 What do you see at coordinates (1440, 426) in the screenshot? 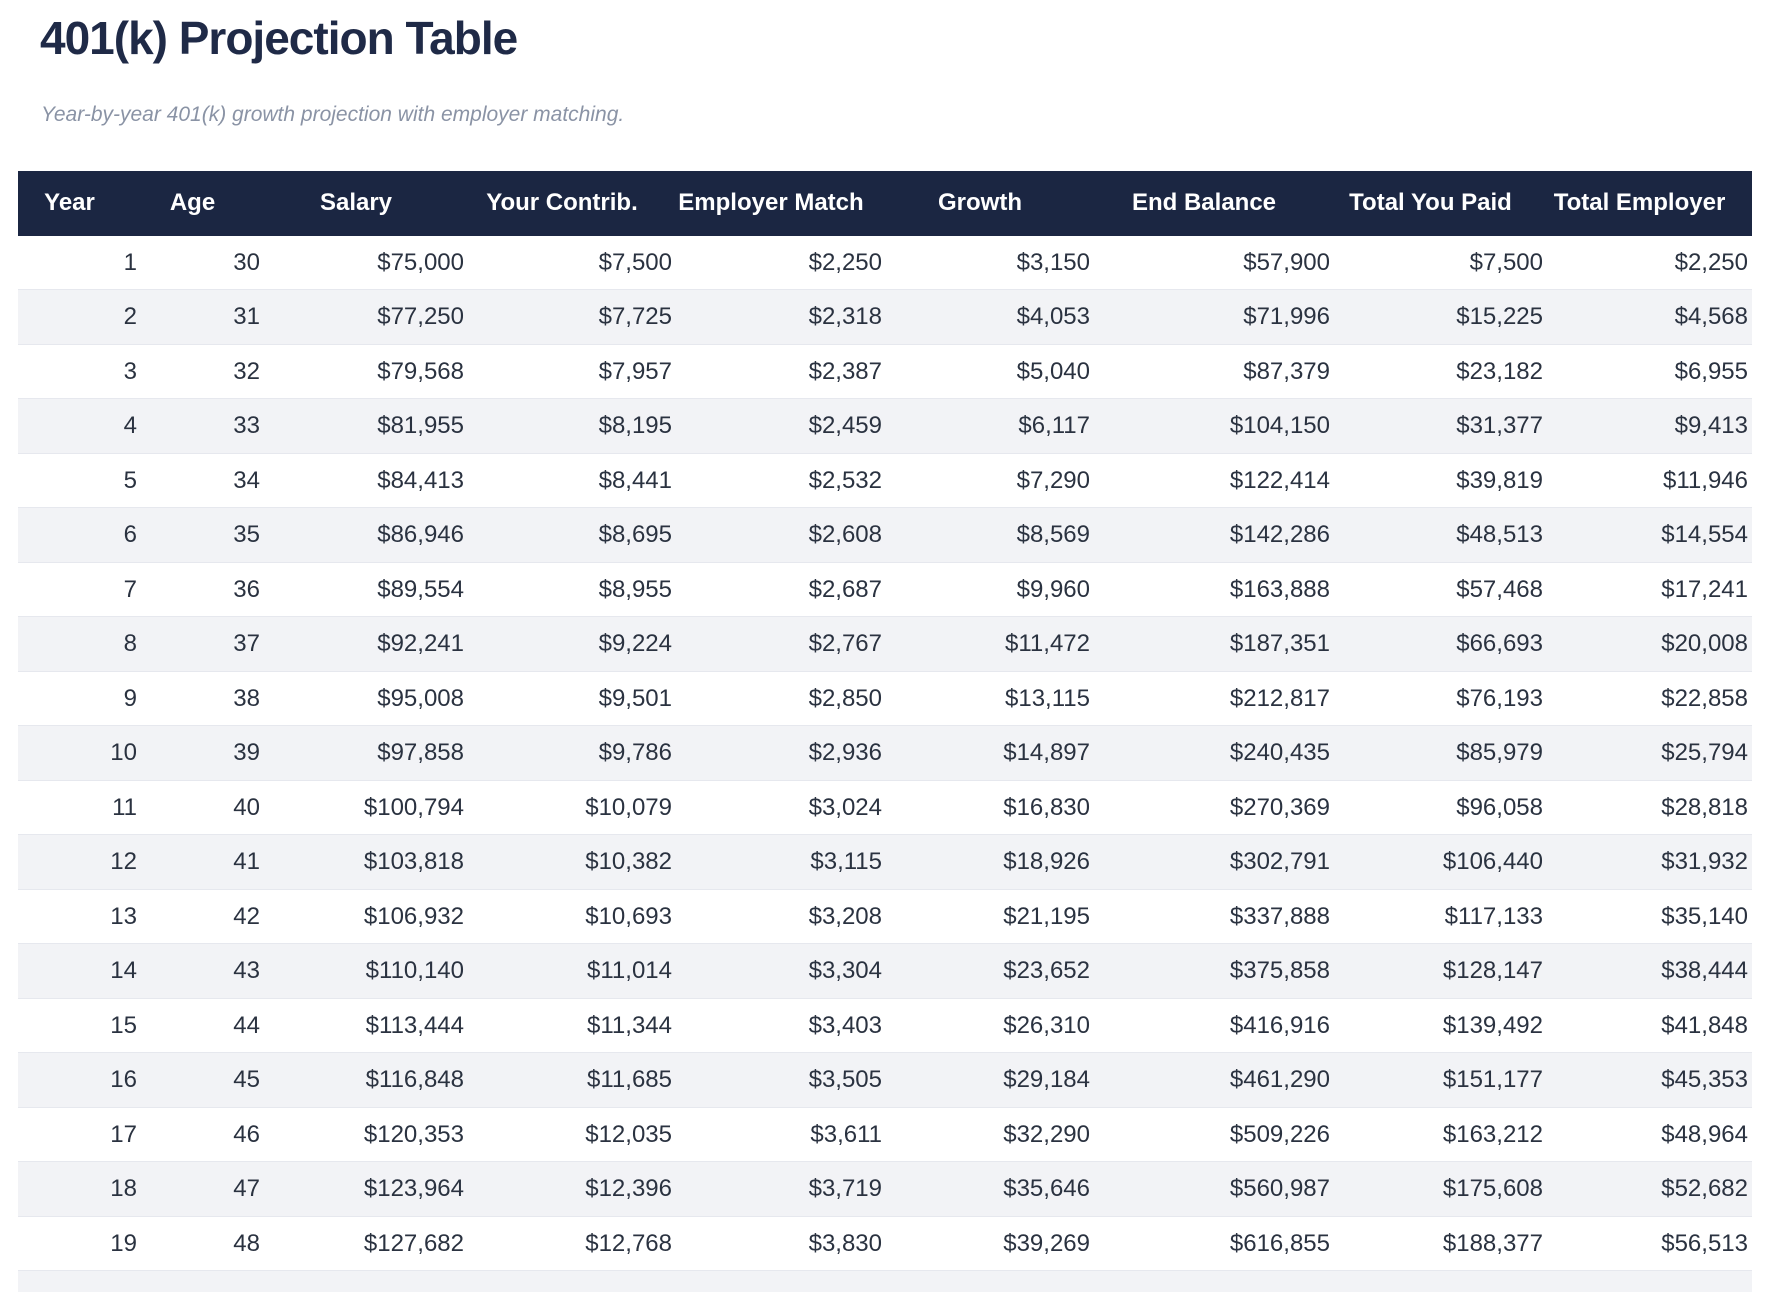
I see `cell: $31,377` at bounding box center [1440, 426].